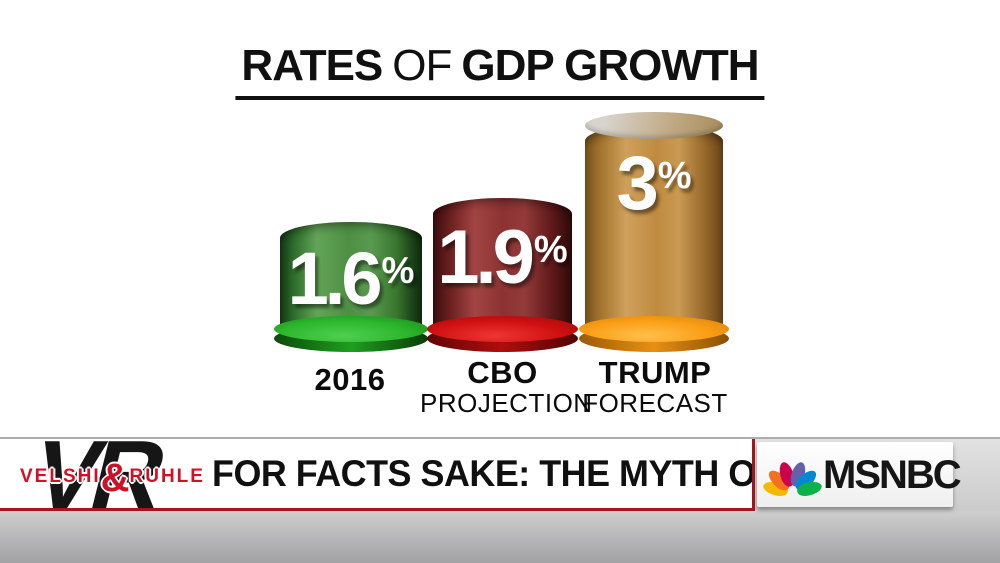  Describe the element at coordinates (482, 473) in the screenshot. I see `headline-text: FOR FACTS SAKE: THE MYTH OF 3% GROWTH` at that location.